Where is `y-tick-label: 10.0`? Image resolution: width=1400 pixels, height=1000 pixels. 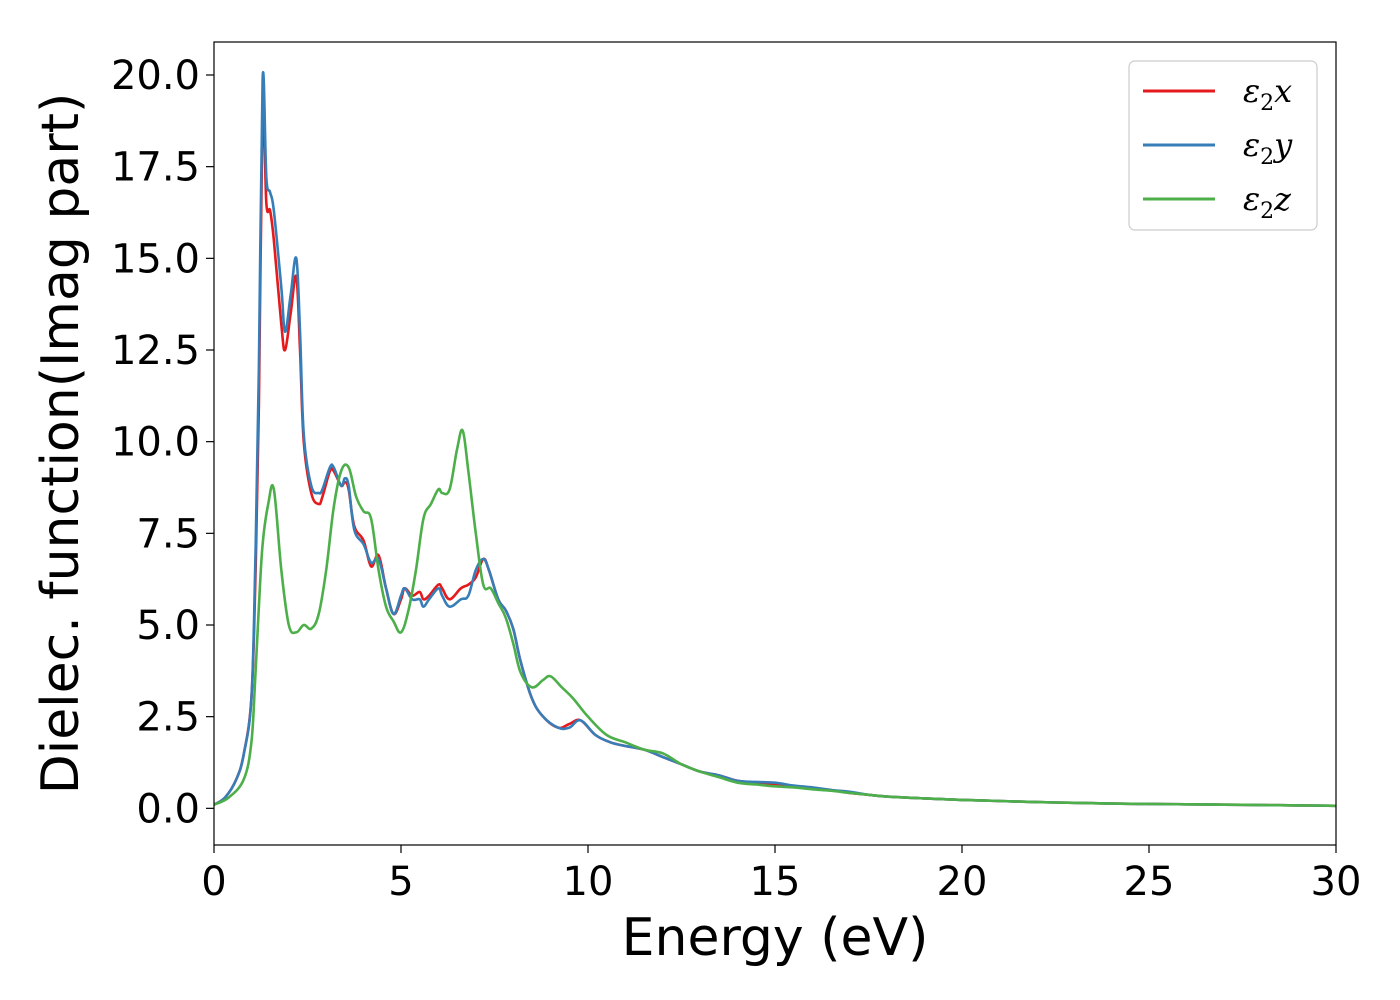 y-tick-label: 10.0 is located at coordinates (155, 443).